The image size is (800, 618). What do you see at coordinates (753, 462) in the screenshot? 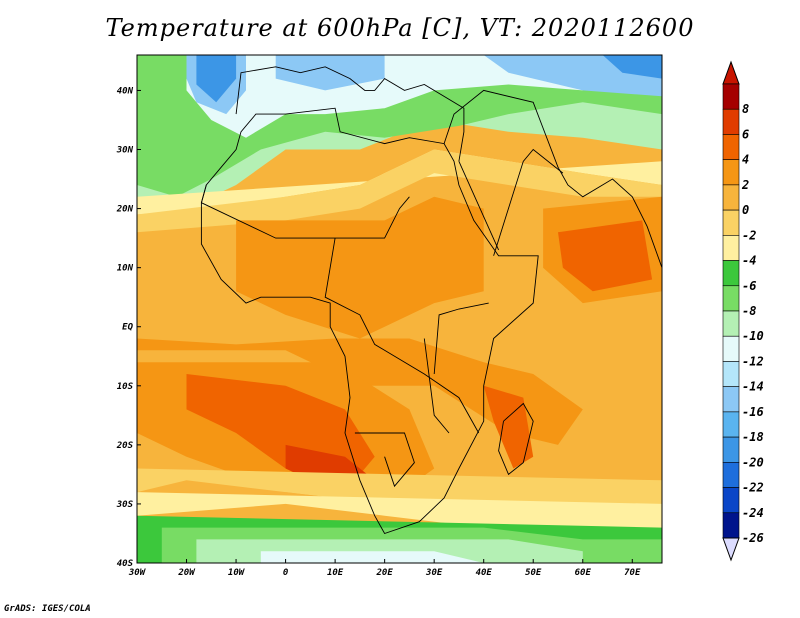
I see `colorbar-label: -20` at bounding box center [753, 462].